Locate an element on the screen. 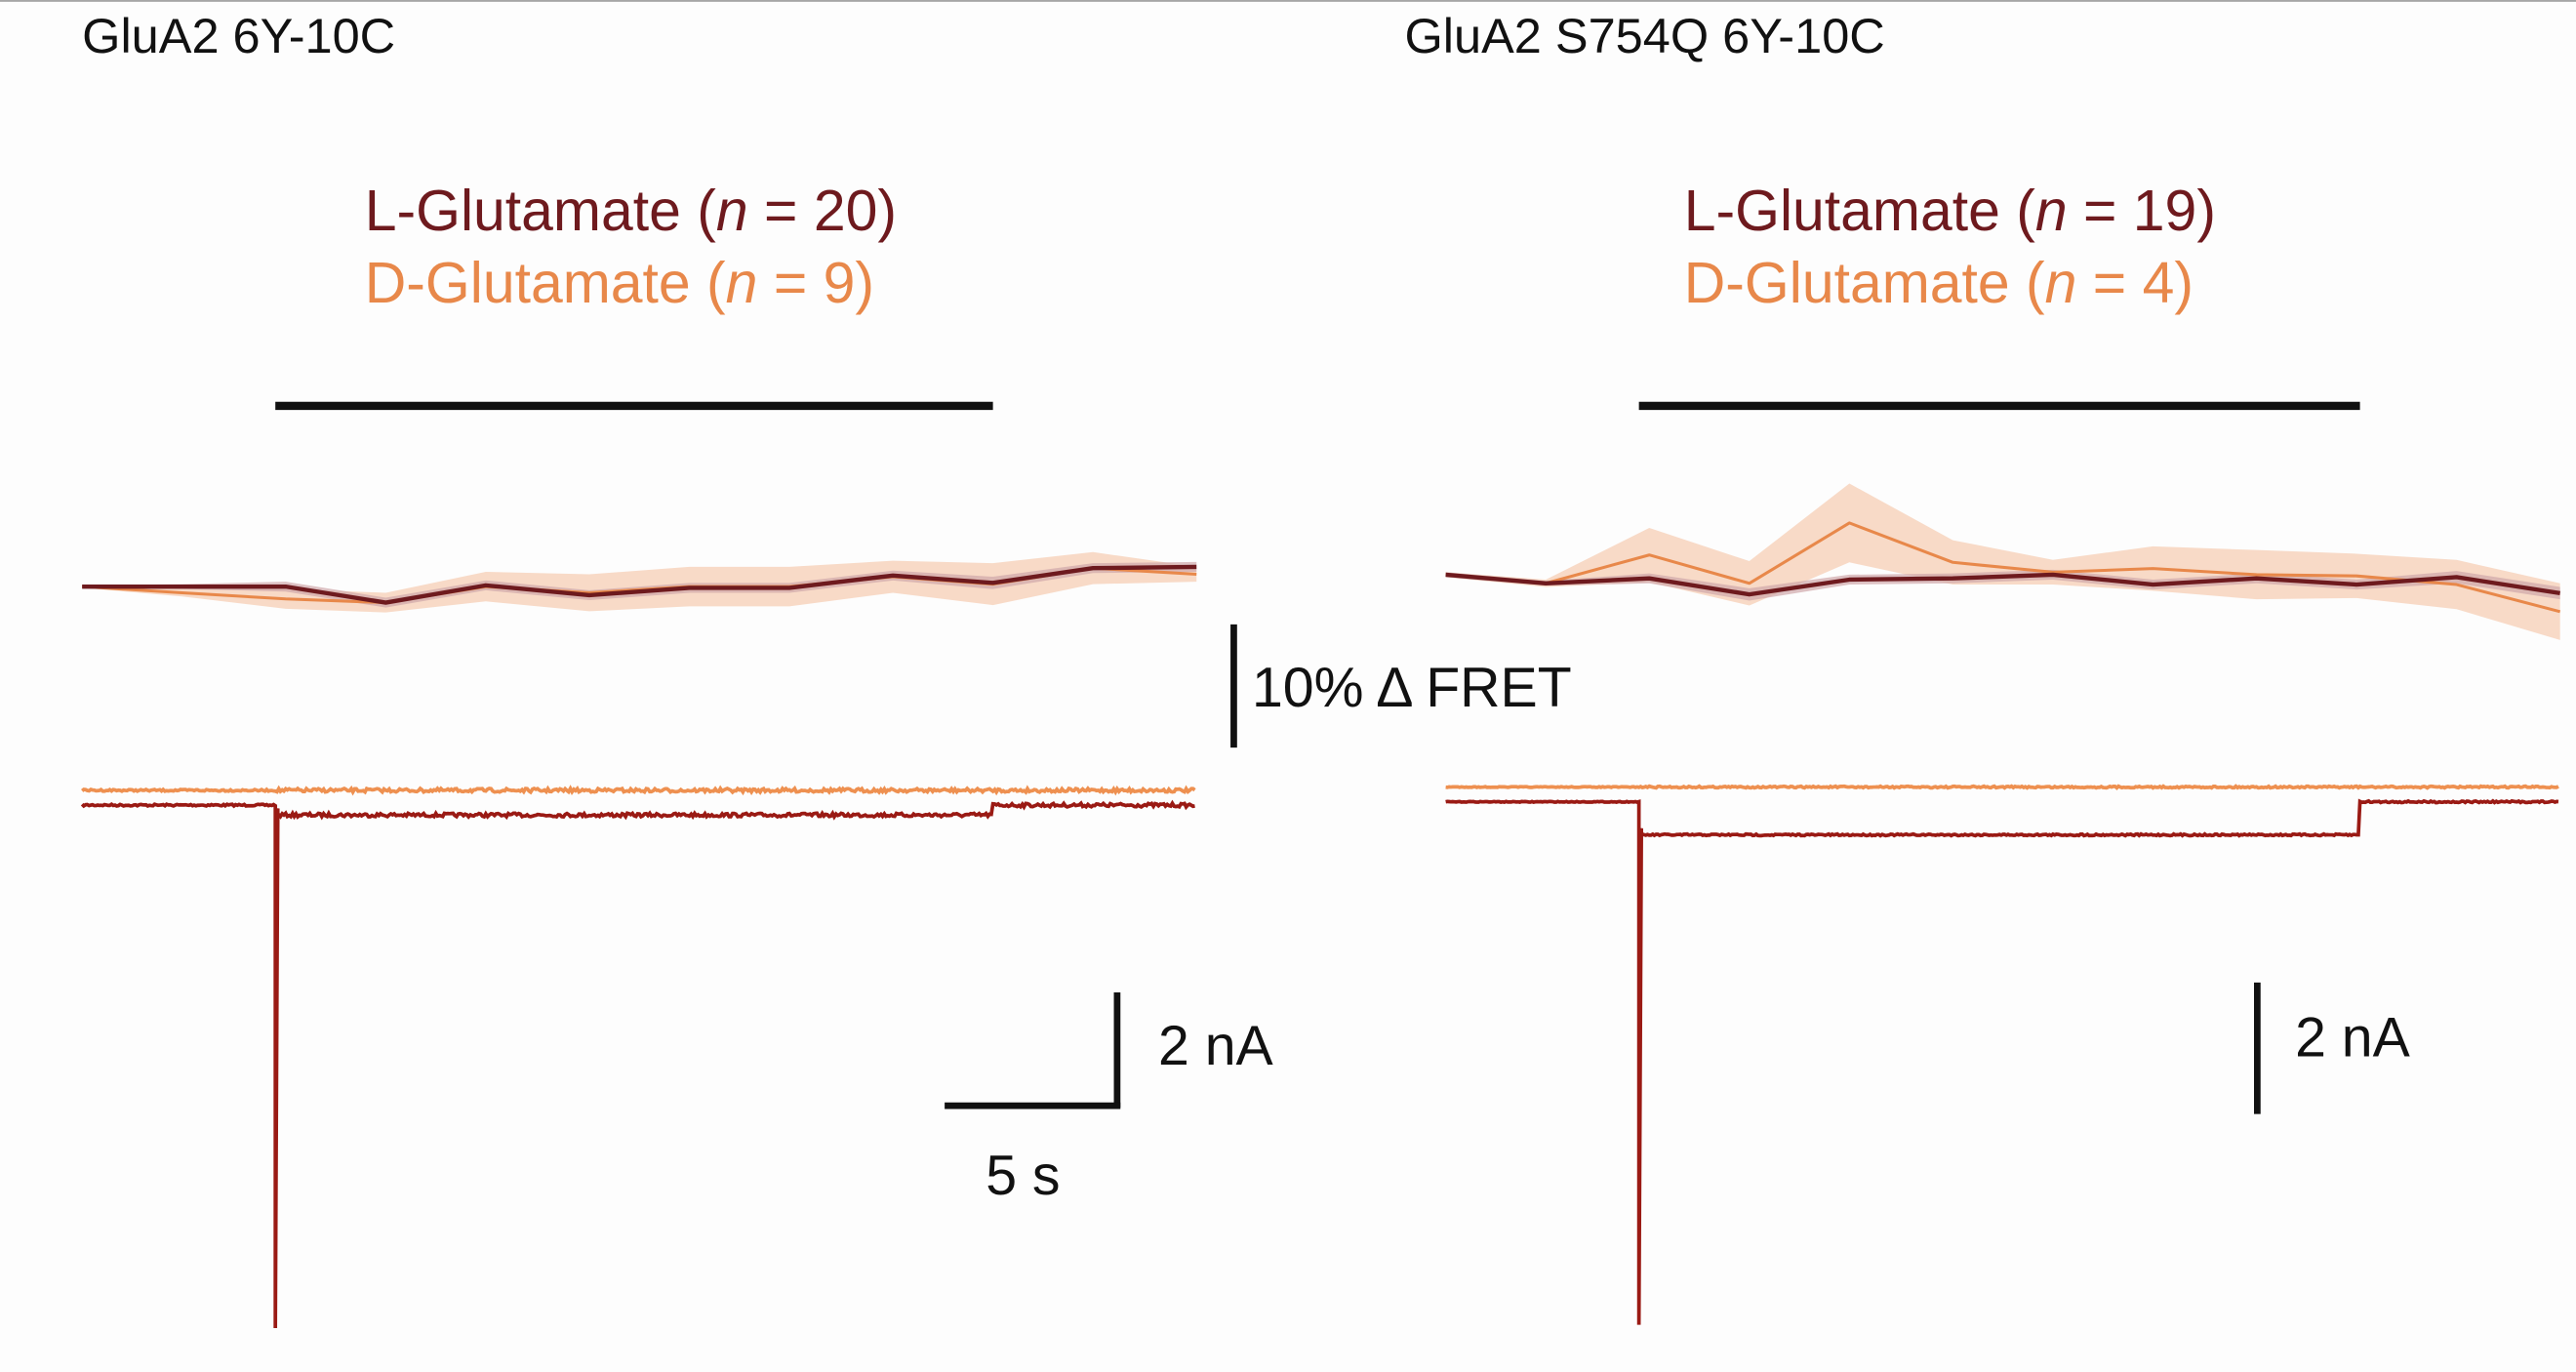 Image resolution: width=2576 pixels, height=1372 pixels. current-scale-label-left: 2 nA is located at coordinates (1216, 1046).